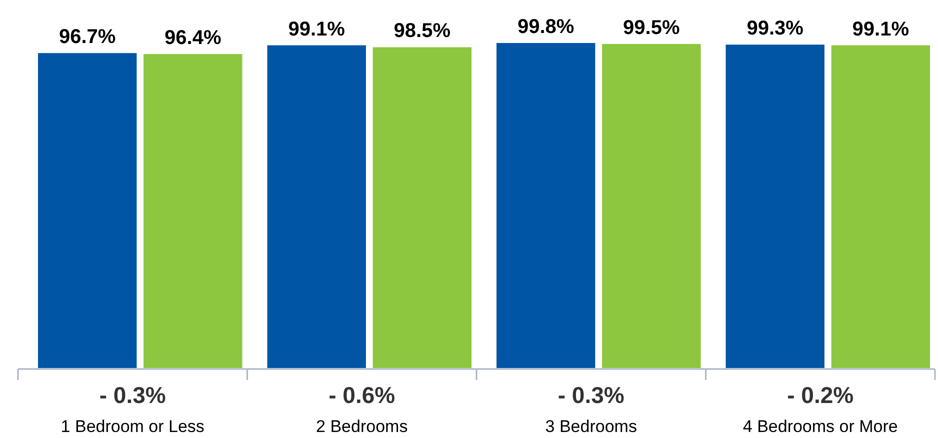 Image resolution: width=938 pixels, height=438 pixels. What do you see at coordinates (132, 426) in the screenshot?
I see `x-tick-label: 1 Bedroom or Less` at bounding box center [132, 426].